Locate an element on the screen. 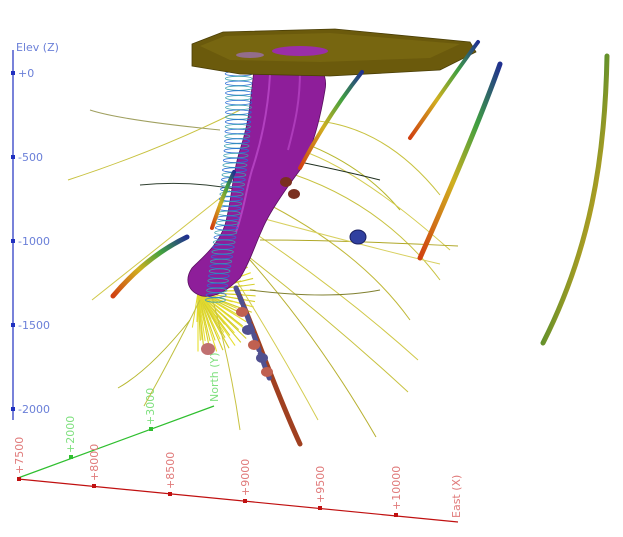  topography-surface is located at coordinates (334, 52).